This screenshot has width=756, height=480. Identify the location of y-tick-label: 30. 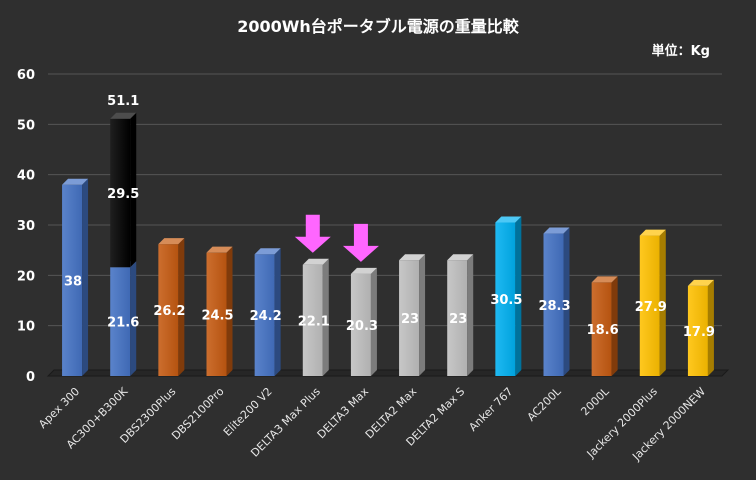
(26, 226).